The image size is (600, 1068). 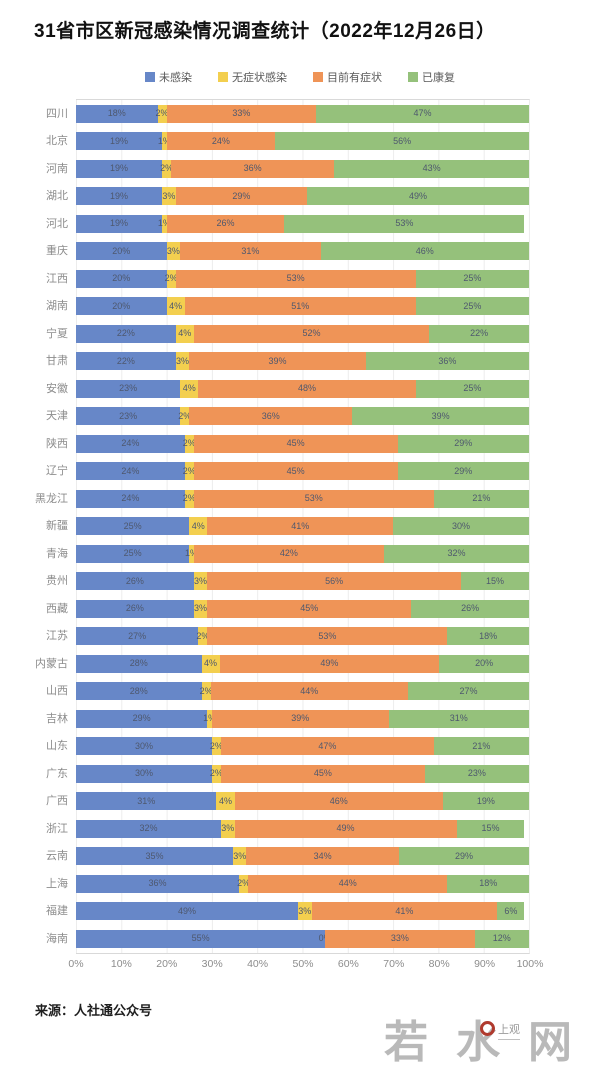 What do you see at coordinates (57, 856) in the screenshot?
I see `category-label: 云南` at bounding box center [57, 856].